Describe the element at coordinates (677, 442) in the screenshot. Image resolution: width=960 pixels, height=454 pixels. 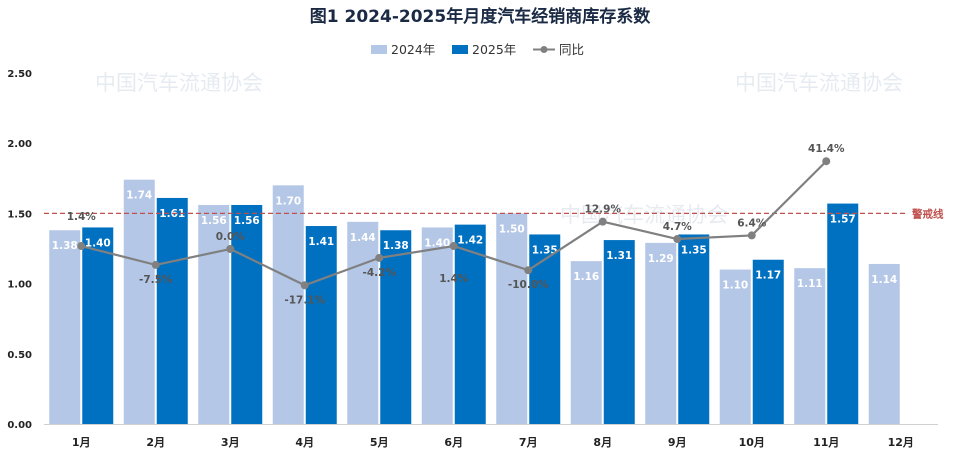
I see `x-tick-label: 9月` at that location.